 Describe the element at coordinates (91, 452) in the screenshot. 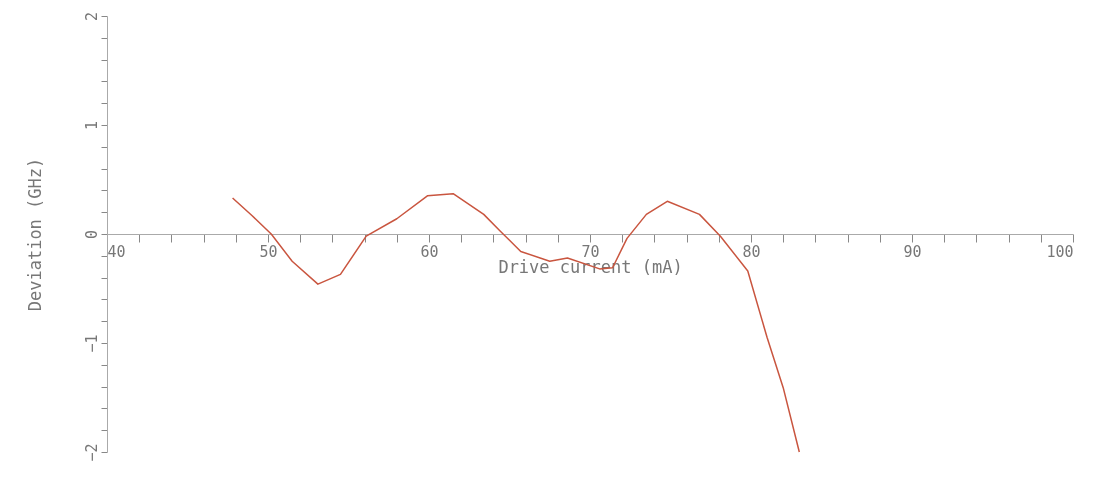

I see `y-tick-label: −2` at that location.